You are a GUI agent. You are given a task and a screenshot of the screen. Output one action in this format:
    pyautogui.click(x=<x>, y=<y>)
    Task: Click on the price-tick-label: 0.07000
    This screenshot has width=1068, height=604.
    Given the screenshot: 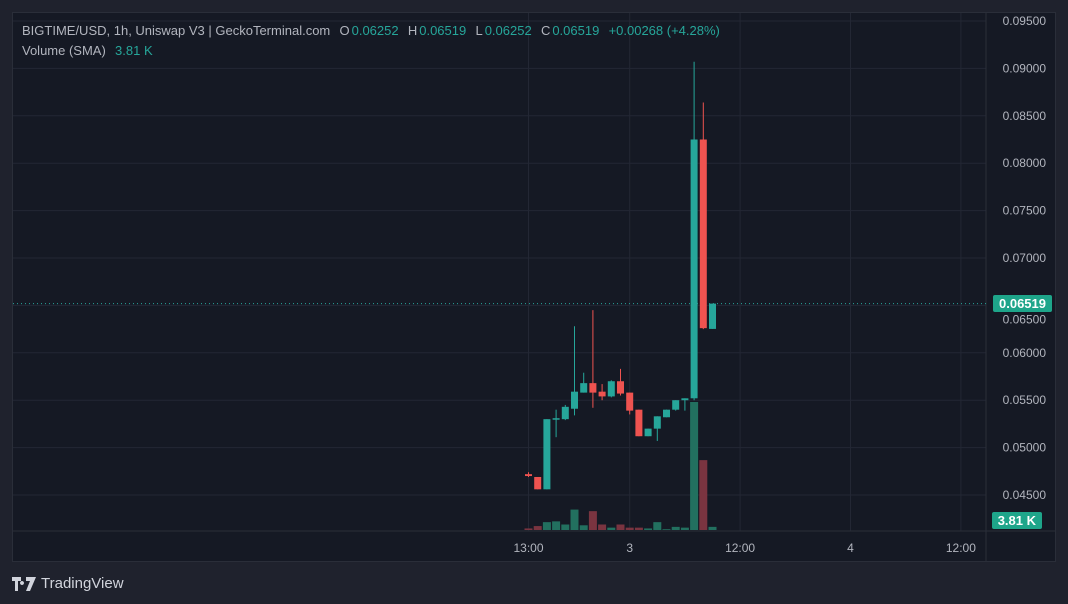 What is the action you would take?
    pyautogui.click(x=1025, y=258)
    